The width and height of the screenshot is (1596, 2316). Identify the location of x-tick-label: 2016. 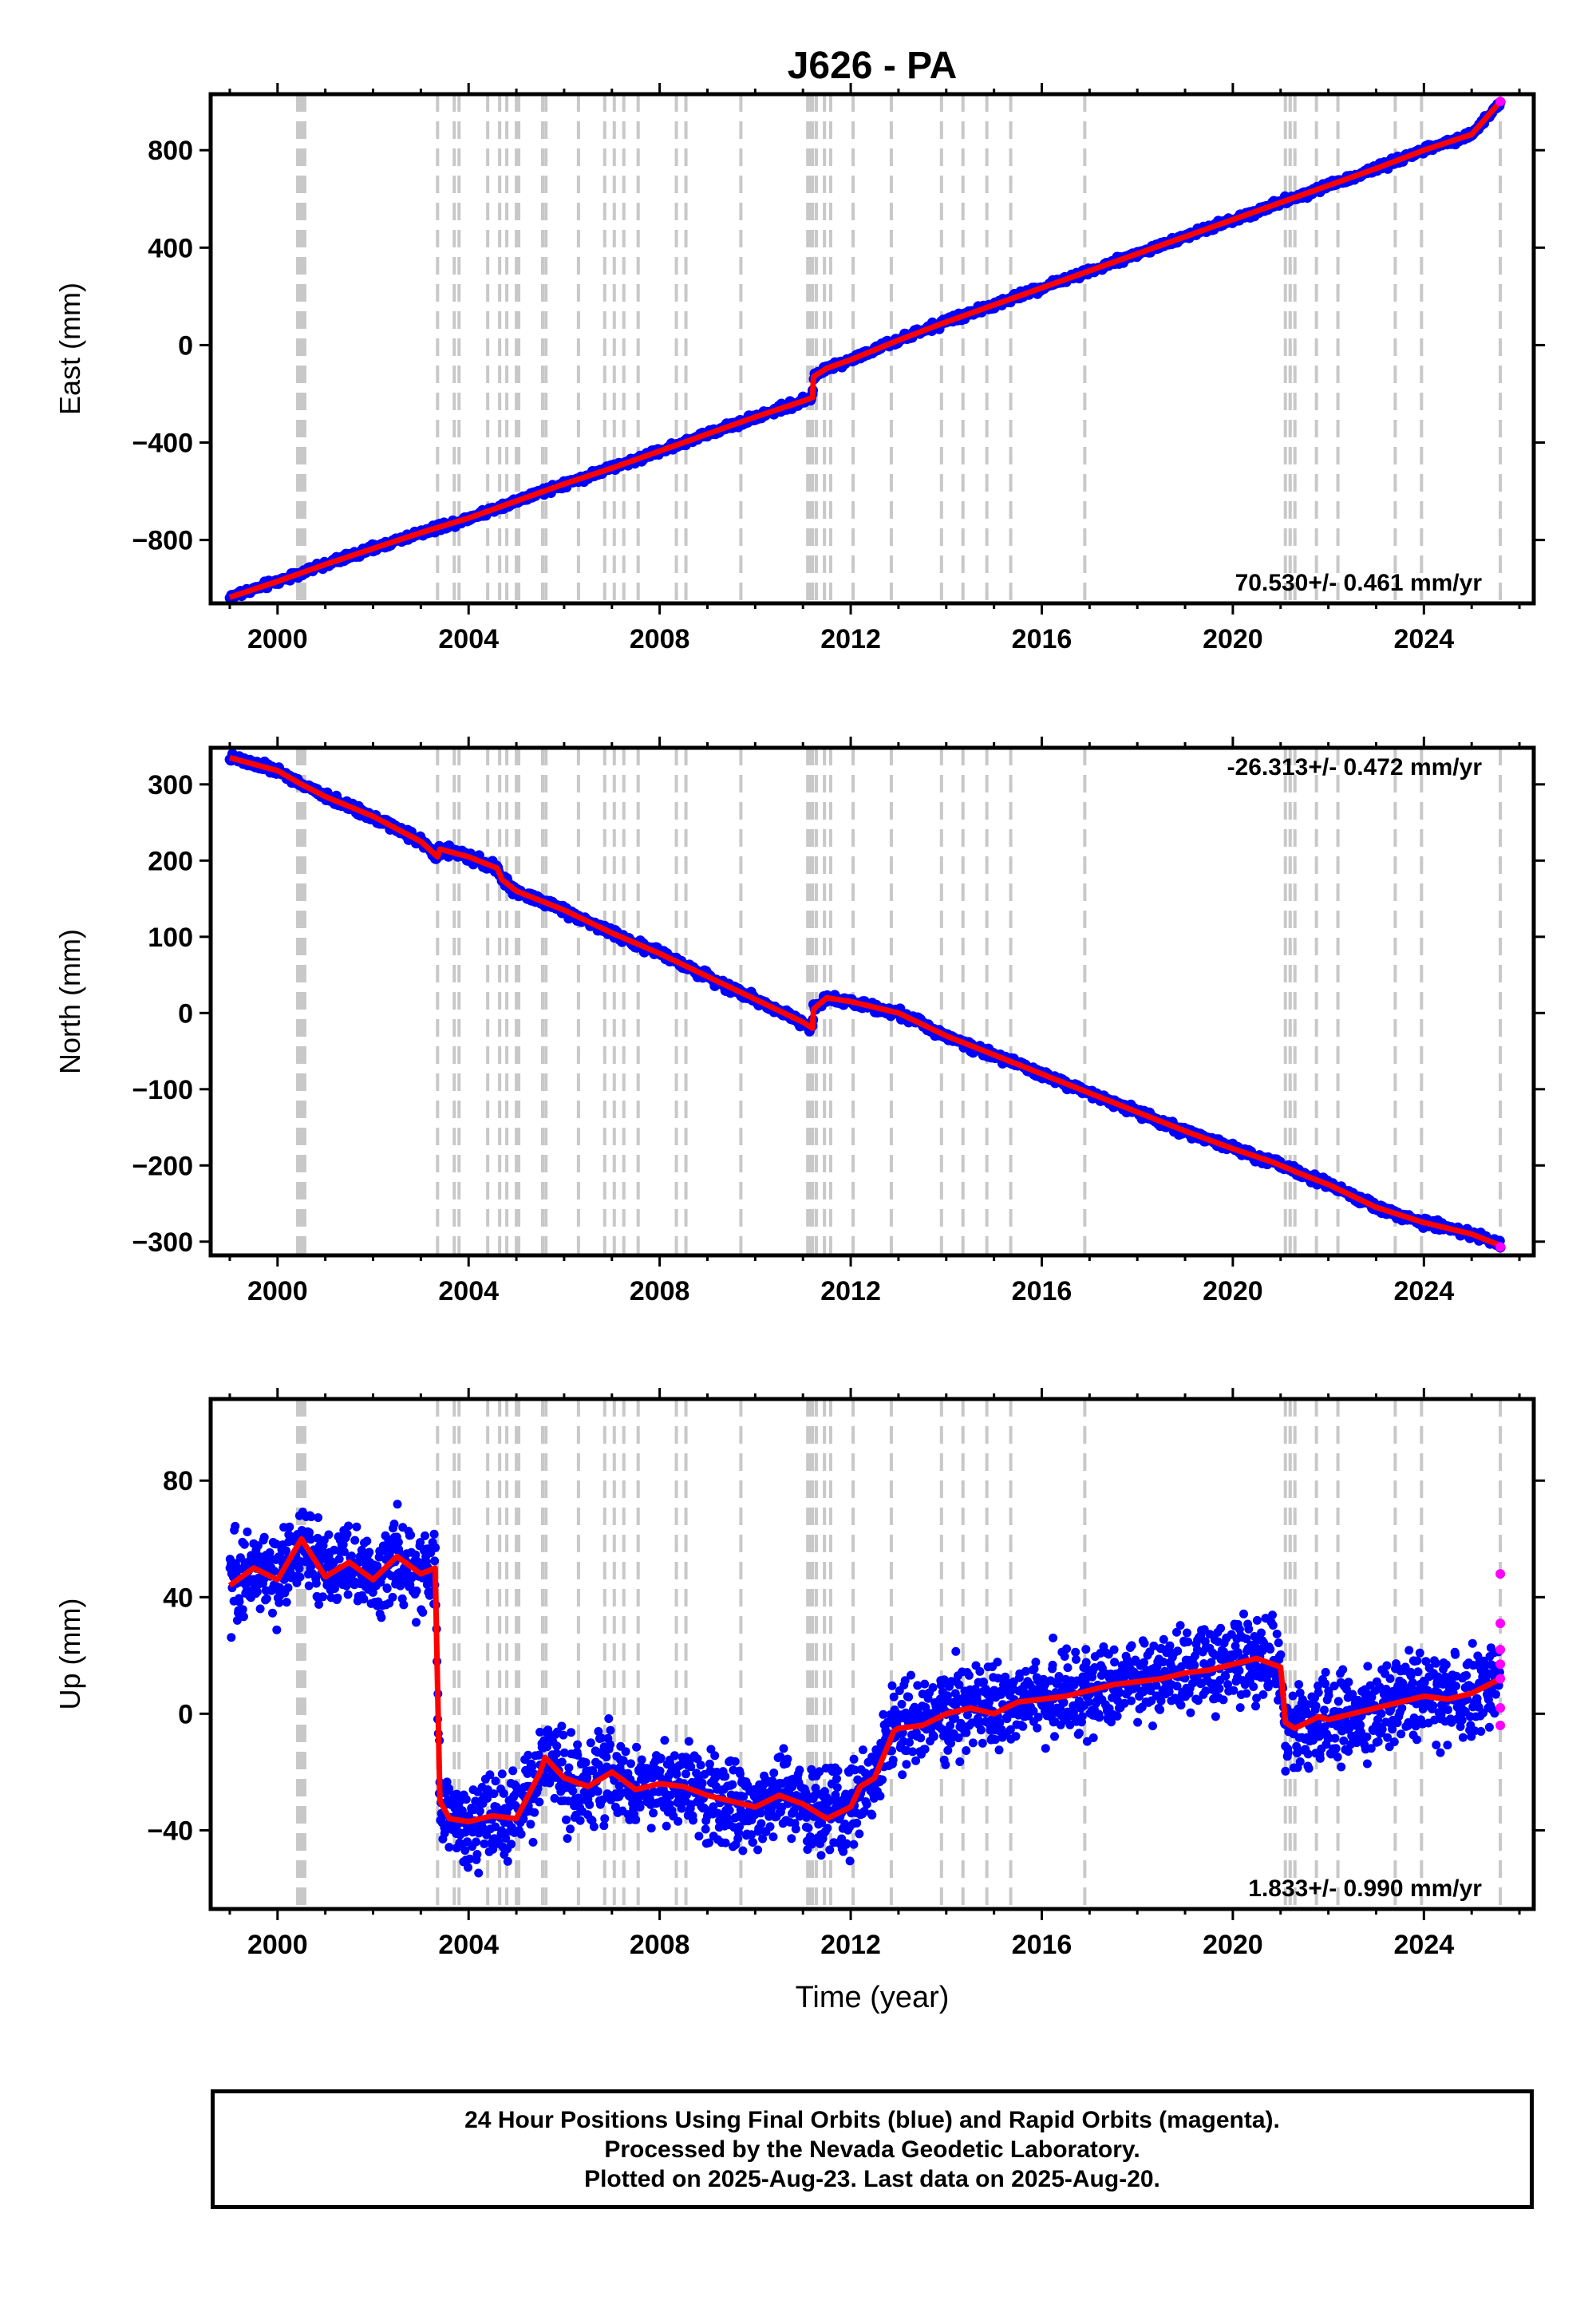
(1042, 1291).